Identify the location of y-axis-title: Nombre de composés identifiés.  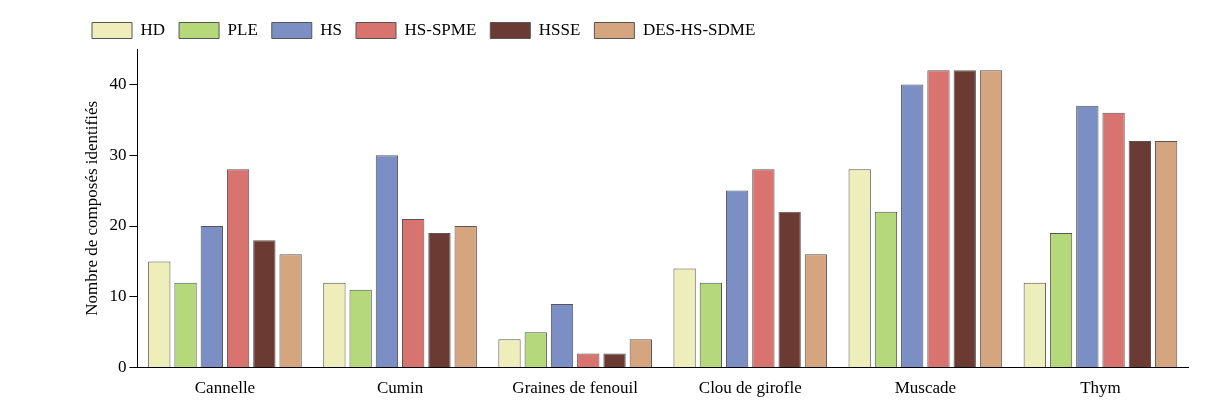
(91, 208).